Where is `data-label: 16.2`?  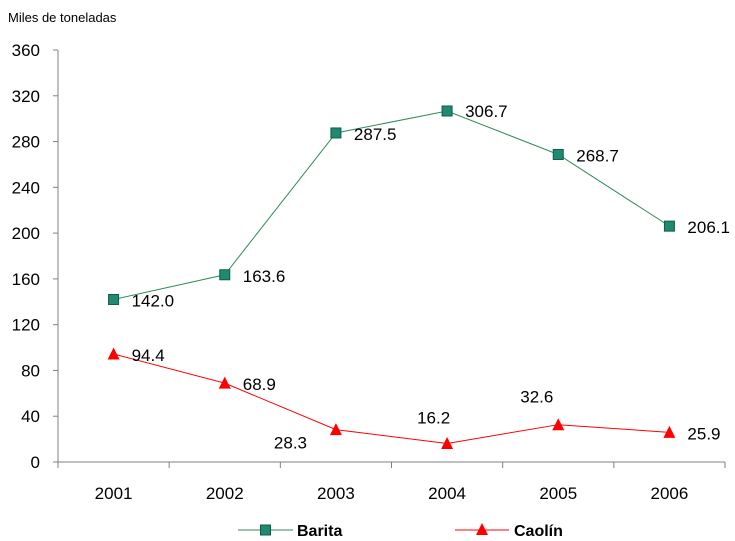
data-label: 16.2 is located at coordinates (433, 417).